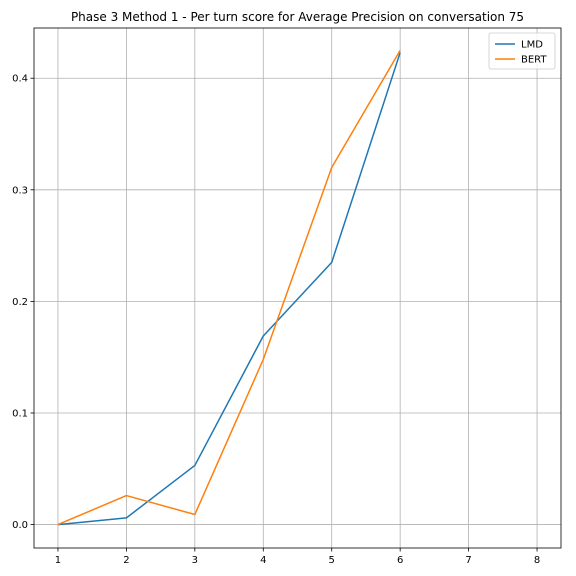 The height and width of the screenshot is (576, 576). I want to click on x-tick-label: 7, so click(468, 560).